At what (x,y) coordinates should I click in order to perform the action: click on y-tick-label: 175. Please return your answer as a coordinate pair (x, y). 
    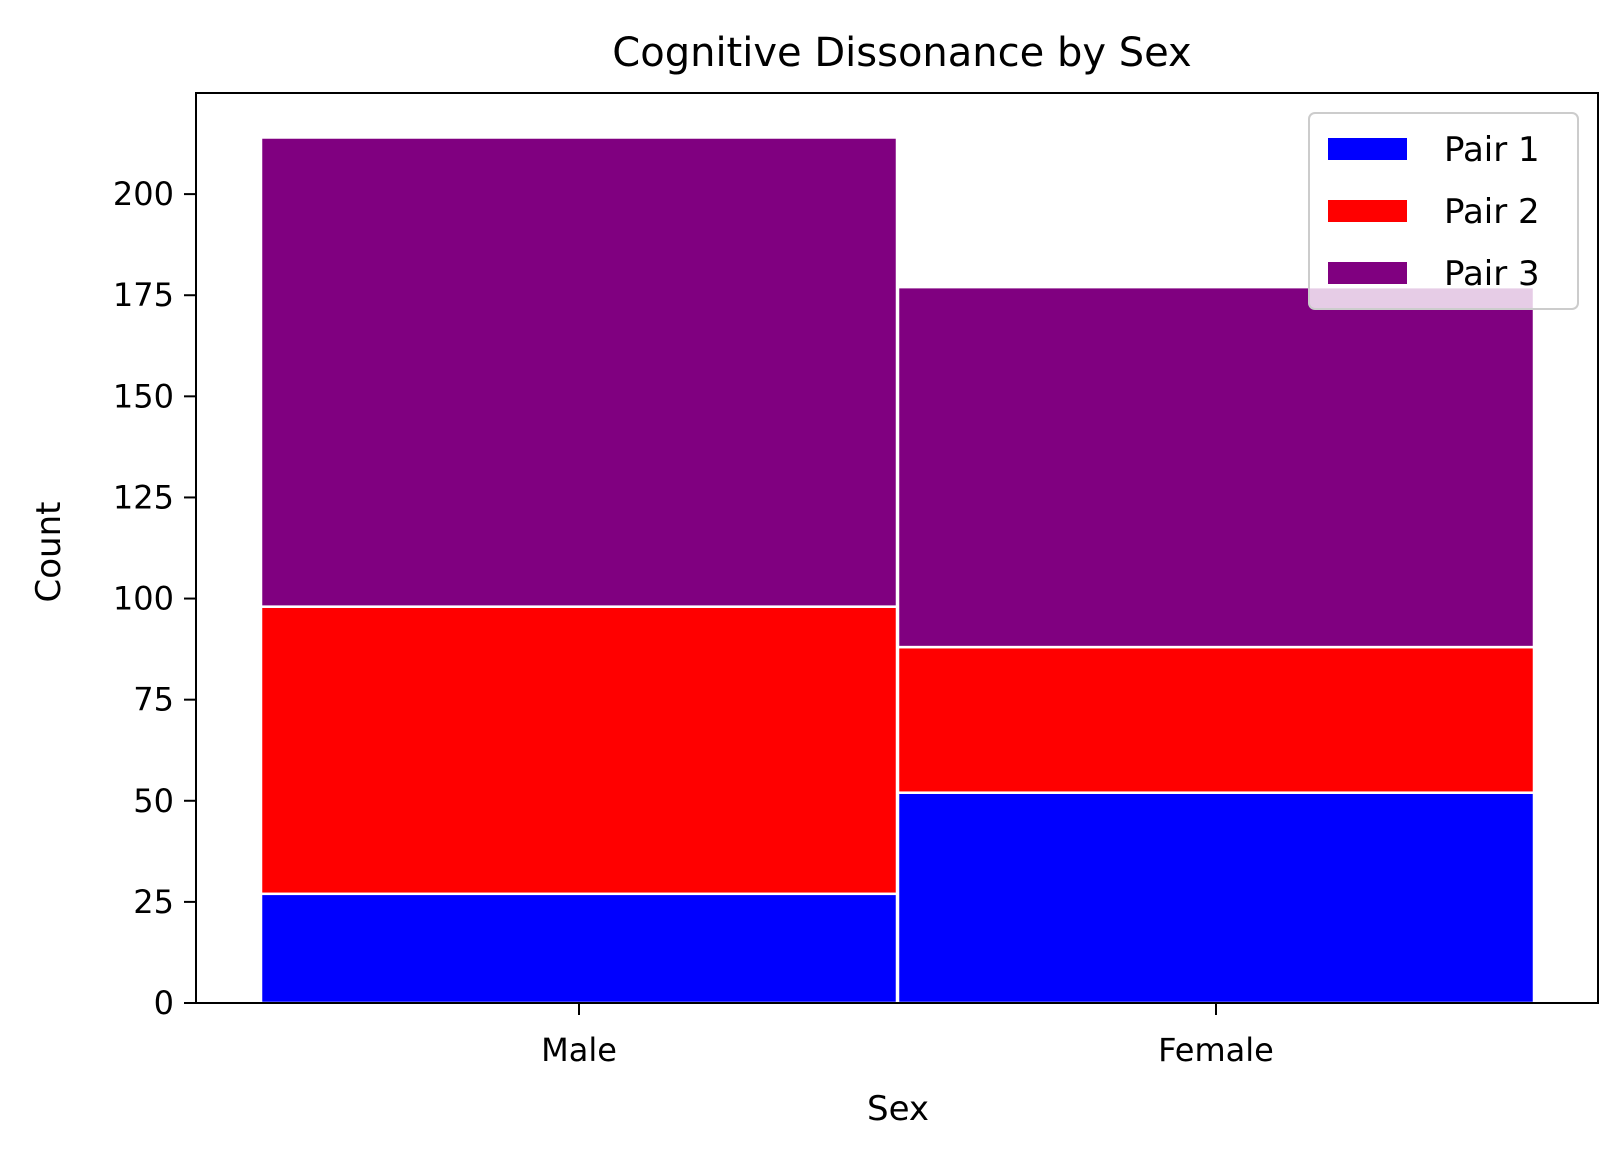
    Looking at the image, I should click on (143, 295).